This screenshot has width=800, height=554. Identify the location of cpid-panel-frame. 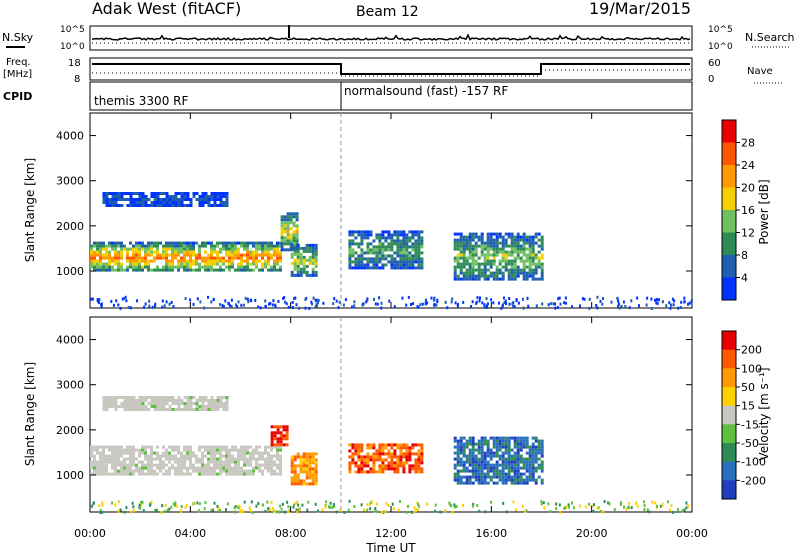
(391, 96).